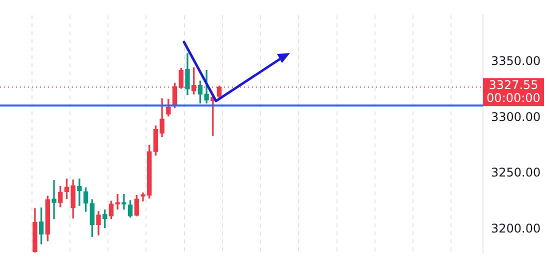  I want to click on y-tick-label: 3250.00, so click(516, 173).